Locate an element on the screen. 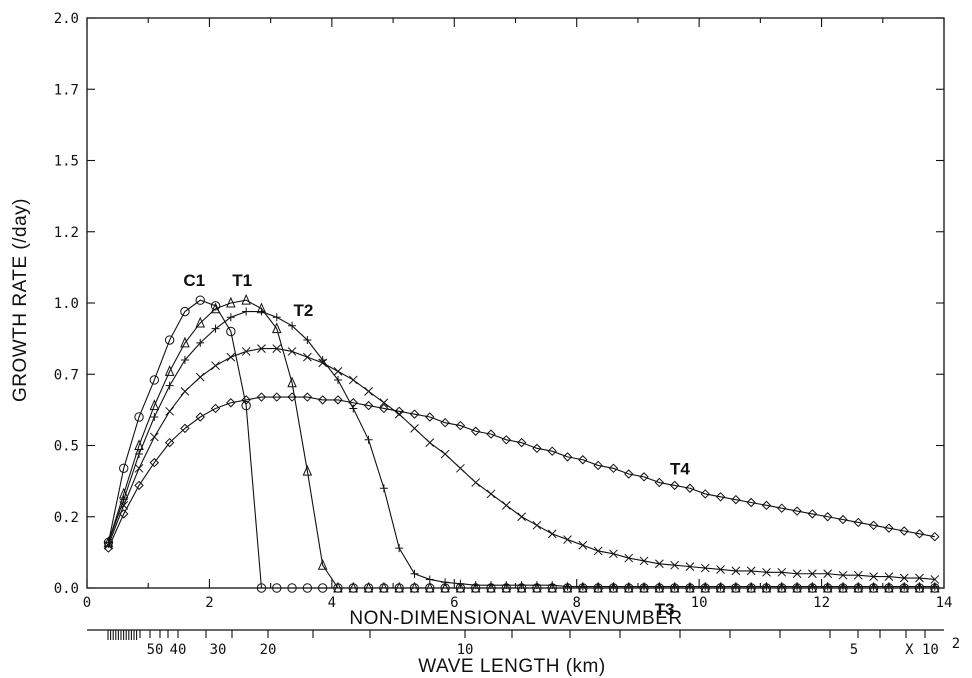  wavelength-tick-label: 10 is located at coordinates (465, 650).